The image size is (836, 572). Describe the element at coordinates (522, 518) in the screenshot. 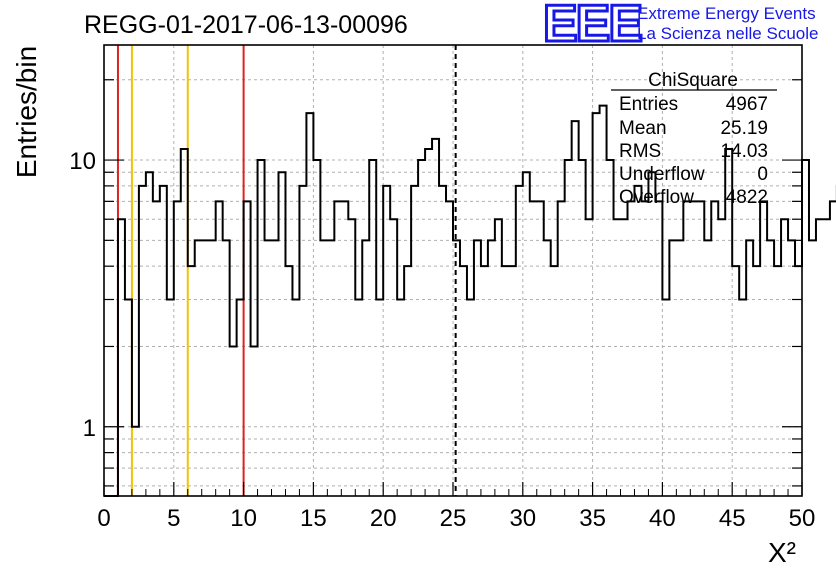

I see `x-tick-label: 30` at that location.